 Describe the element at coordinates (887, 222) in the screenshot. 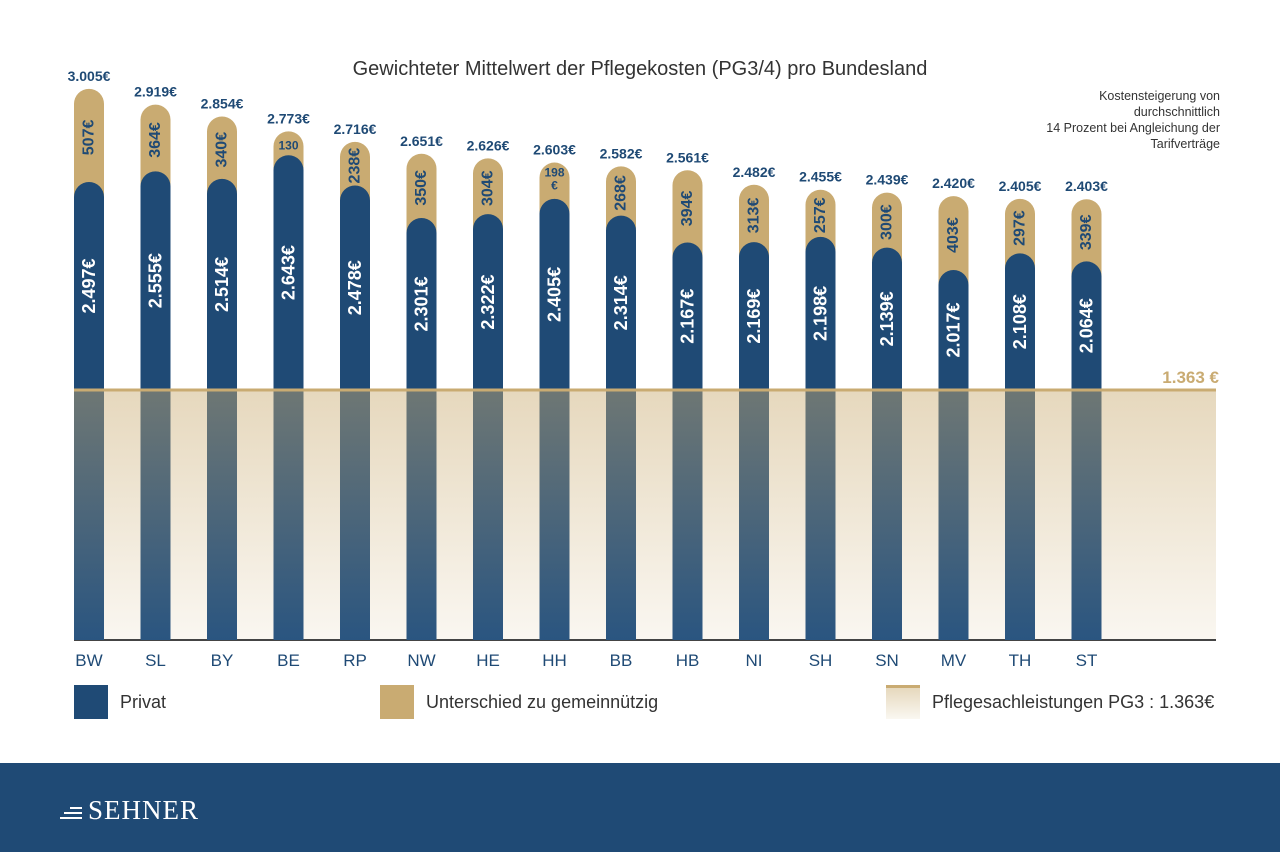

I see `unterschied-value-label: 300€` at that location.